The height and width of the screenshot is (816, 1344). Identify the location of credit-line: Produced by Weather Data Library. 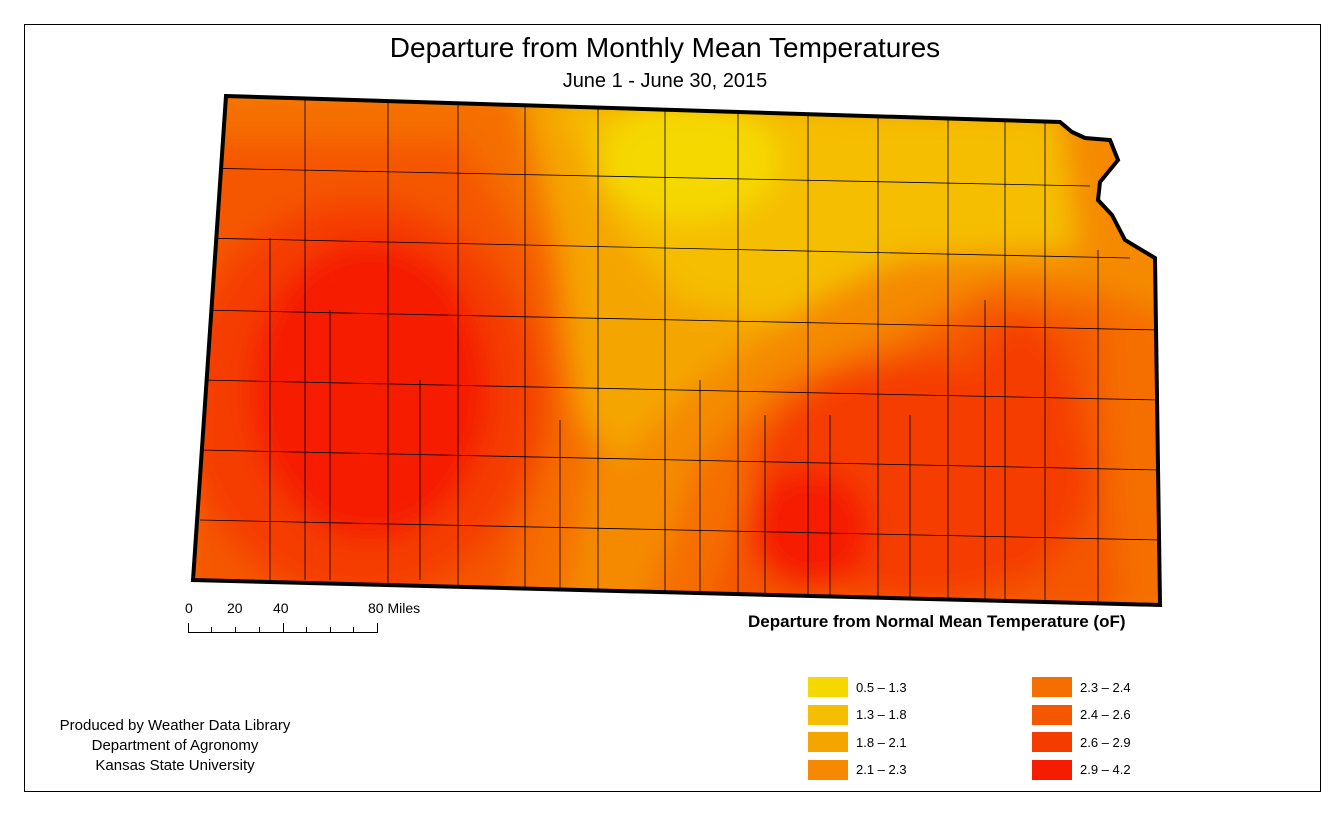
(175, 725).